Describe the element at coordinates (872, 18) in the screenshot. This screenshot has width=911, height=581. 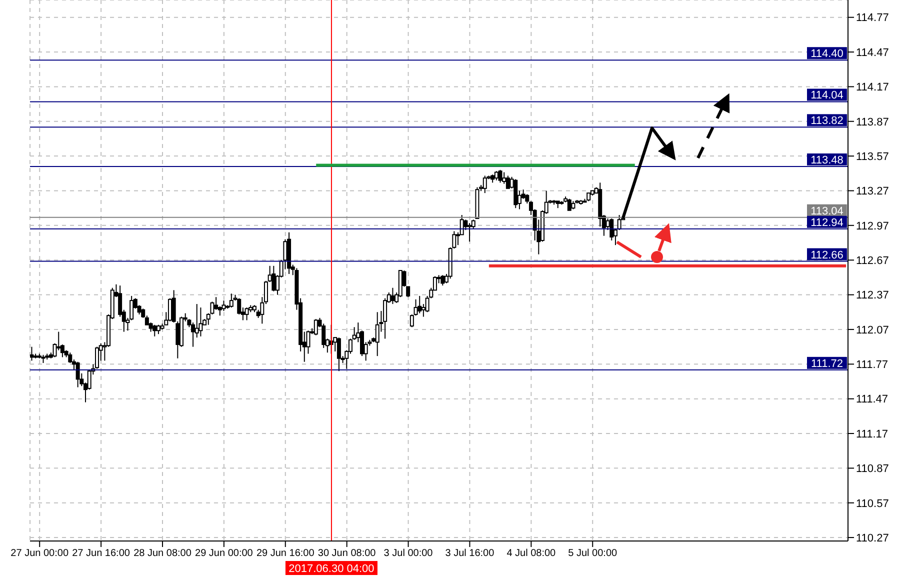
I see `y-tick-label: 114.77` at that location.